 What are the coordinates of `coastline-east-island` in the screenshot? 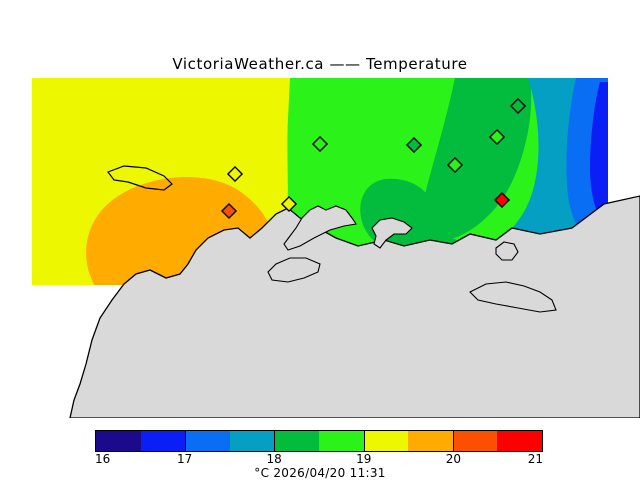 It's located at (513, 297).